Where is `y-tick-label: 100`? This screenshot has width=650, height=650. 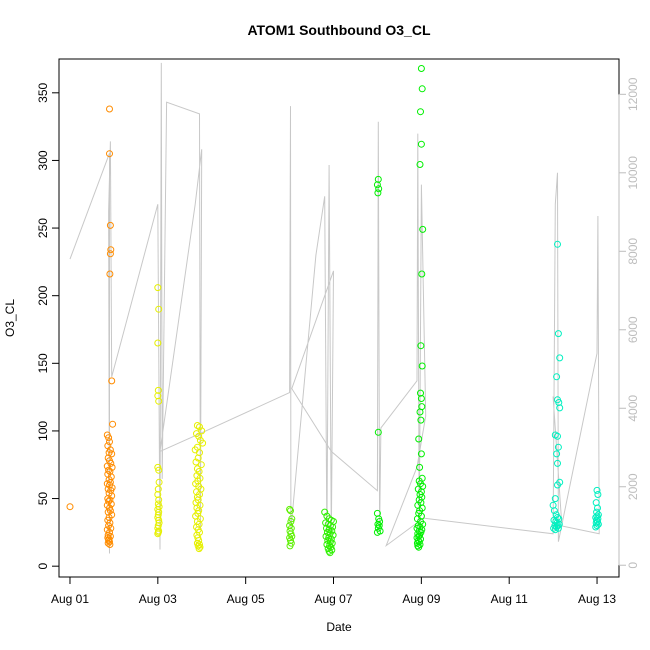 y-tick-label: 100 is located at coordinates (43, 431).